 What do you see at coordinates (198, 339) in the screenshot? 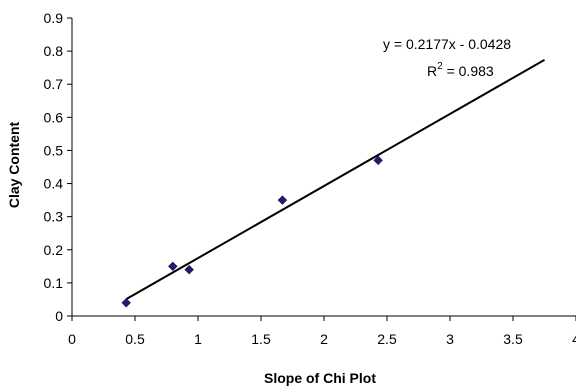
I see `x-tick-label: 1` at bounding box center [198, 339].